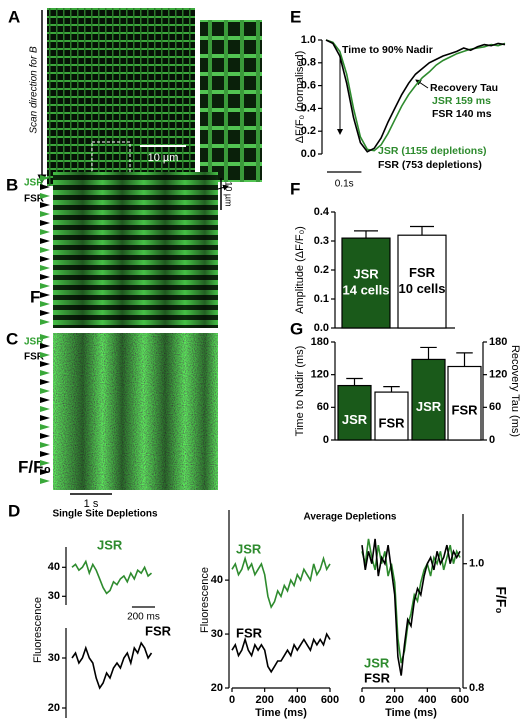  I want to click on annotation: FSR (753 depletions), so click(430, 165).